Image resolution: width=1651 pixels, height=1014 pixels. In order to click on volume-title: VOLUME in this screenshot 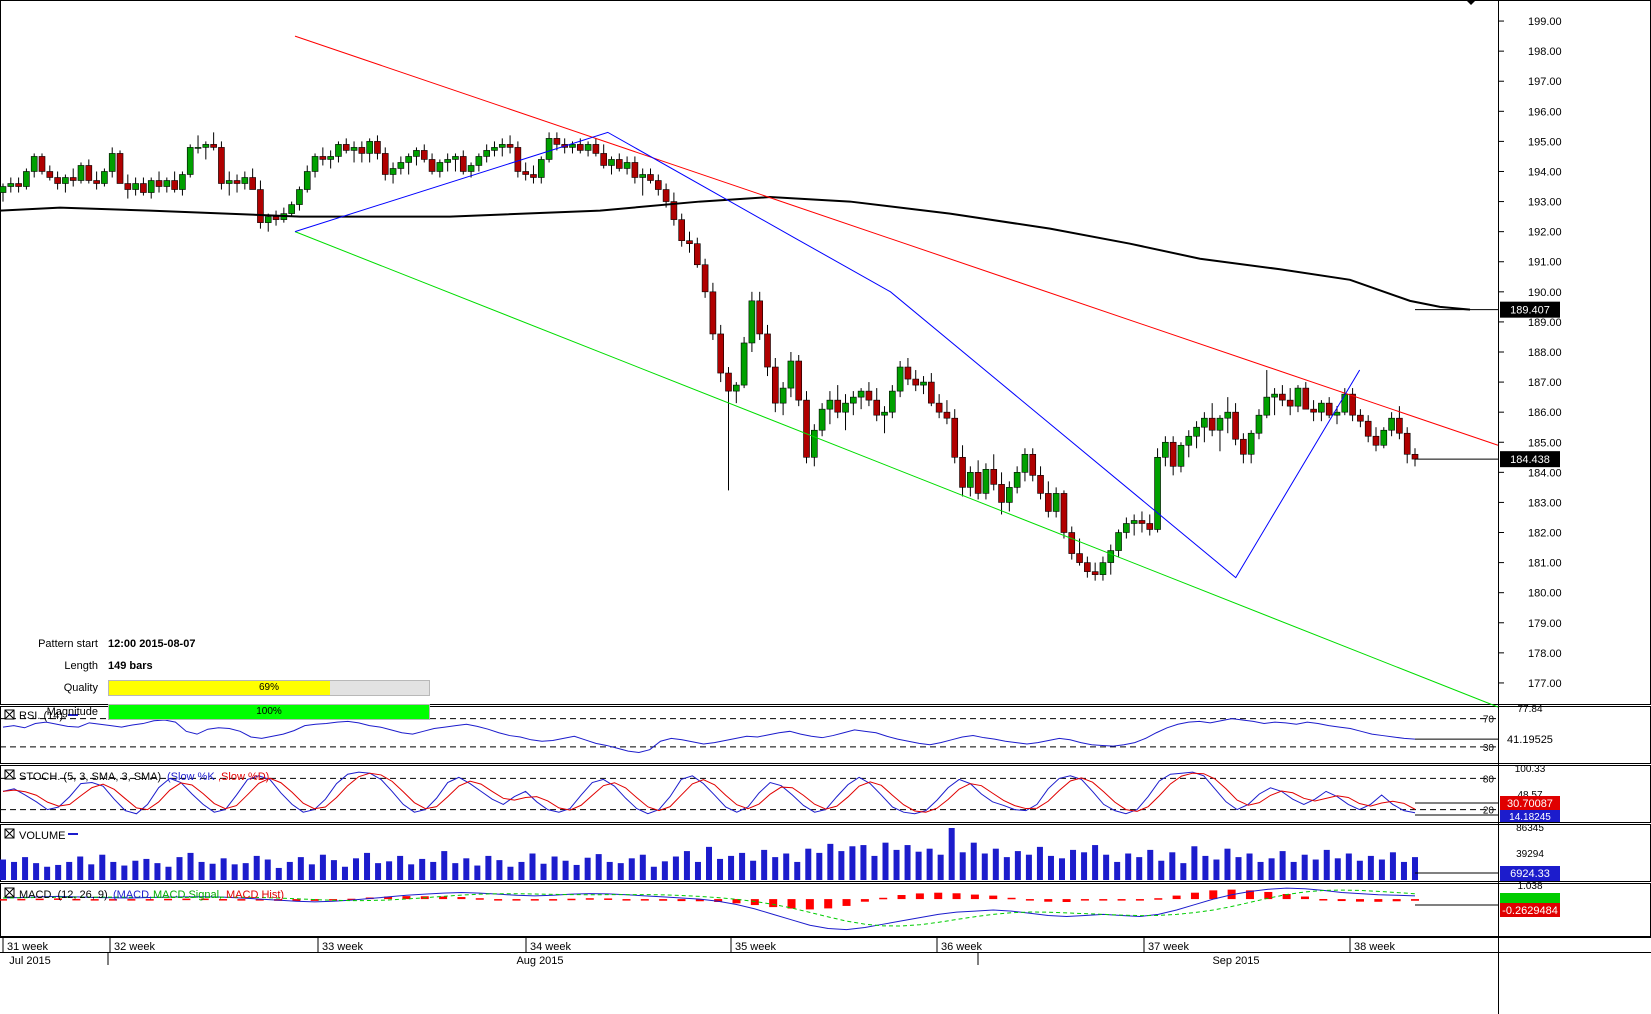, I will do `click(42, 836)`.